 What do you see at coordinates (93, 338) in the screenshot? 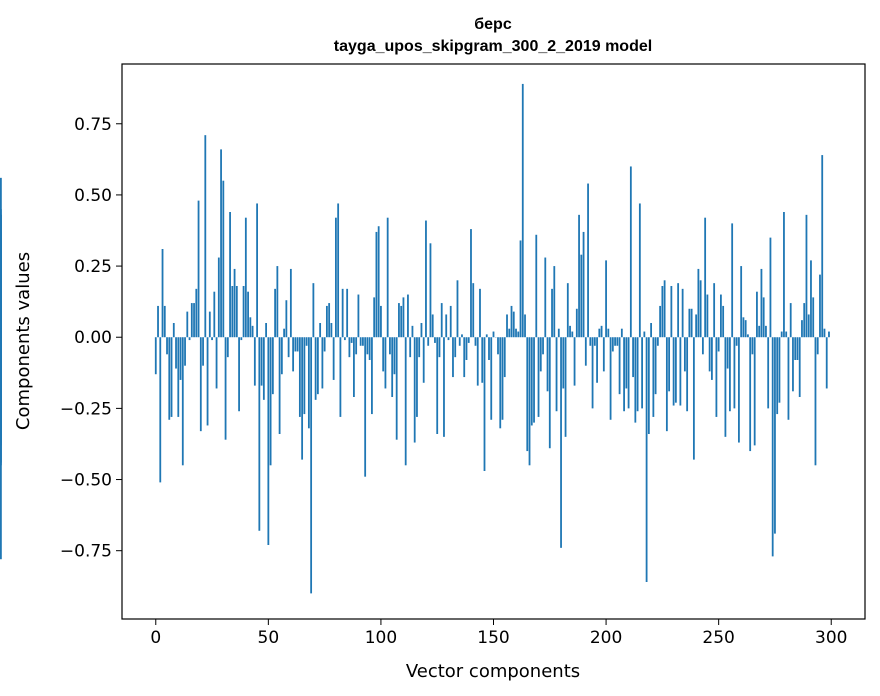
I see `y-tick-label: 0.00` at bounding box center [93, 338].